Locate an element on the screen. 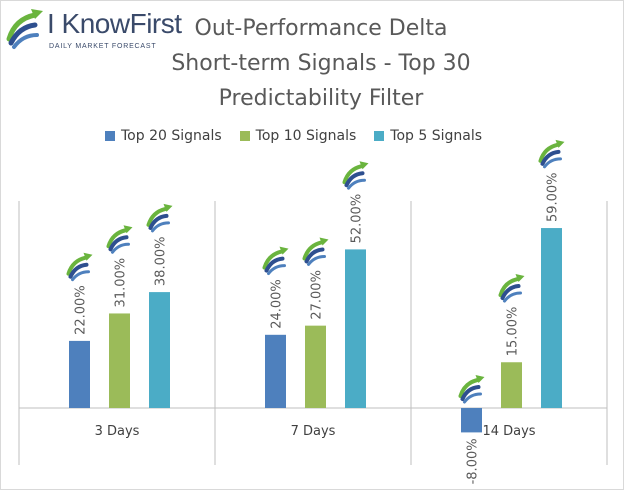 The height and width of the screenshot is (490, 624). legend-label-top10: Top 10 Signals is located at coordinates (306, 136).